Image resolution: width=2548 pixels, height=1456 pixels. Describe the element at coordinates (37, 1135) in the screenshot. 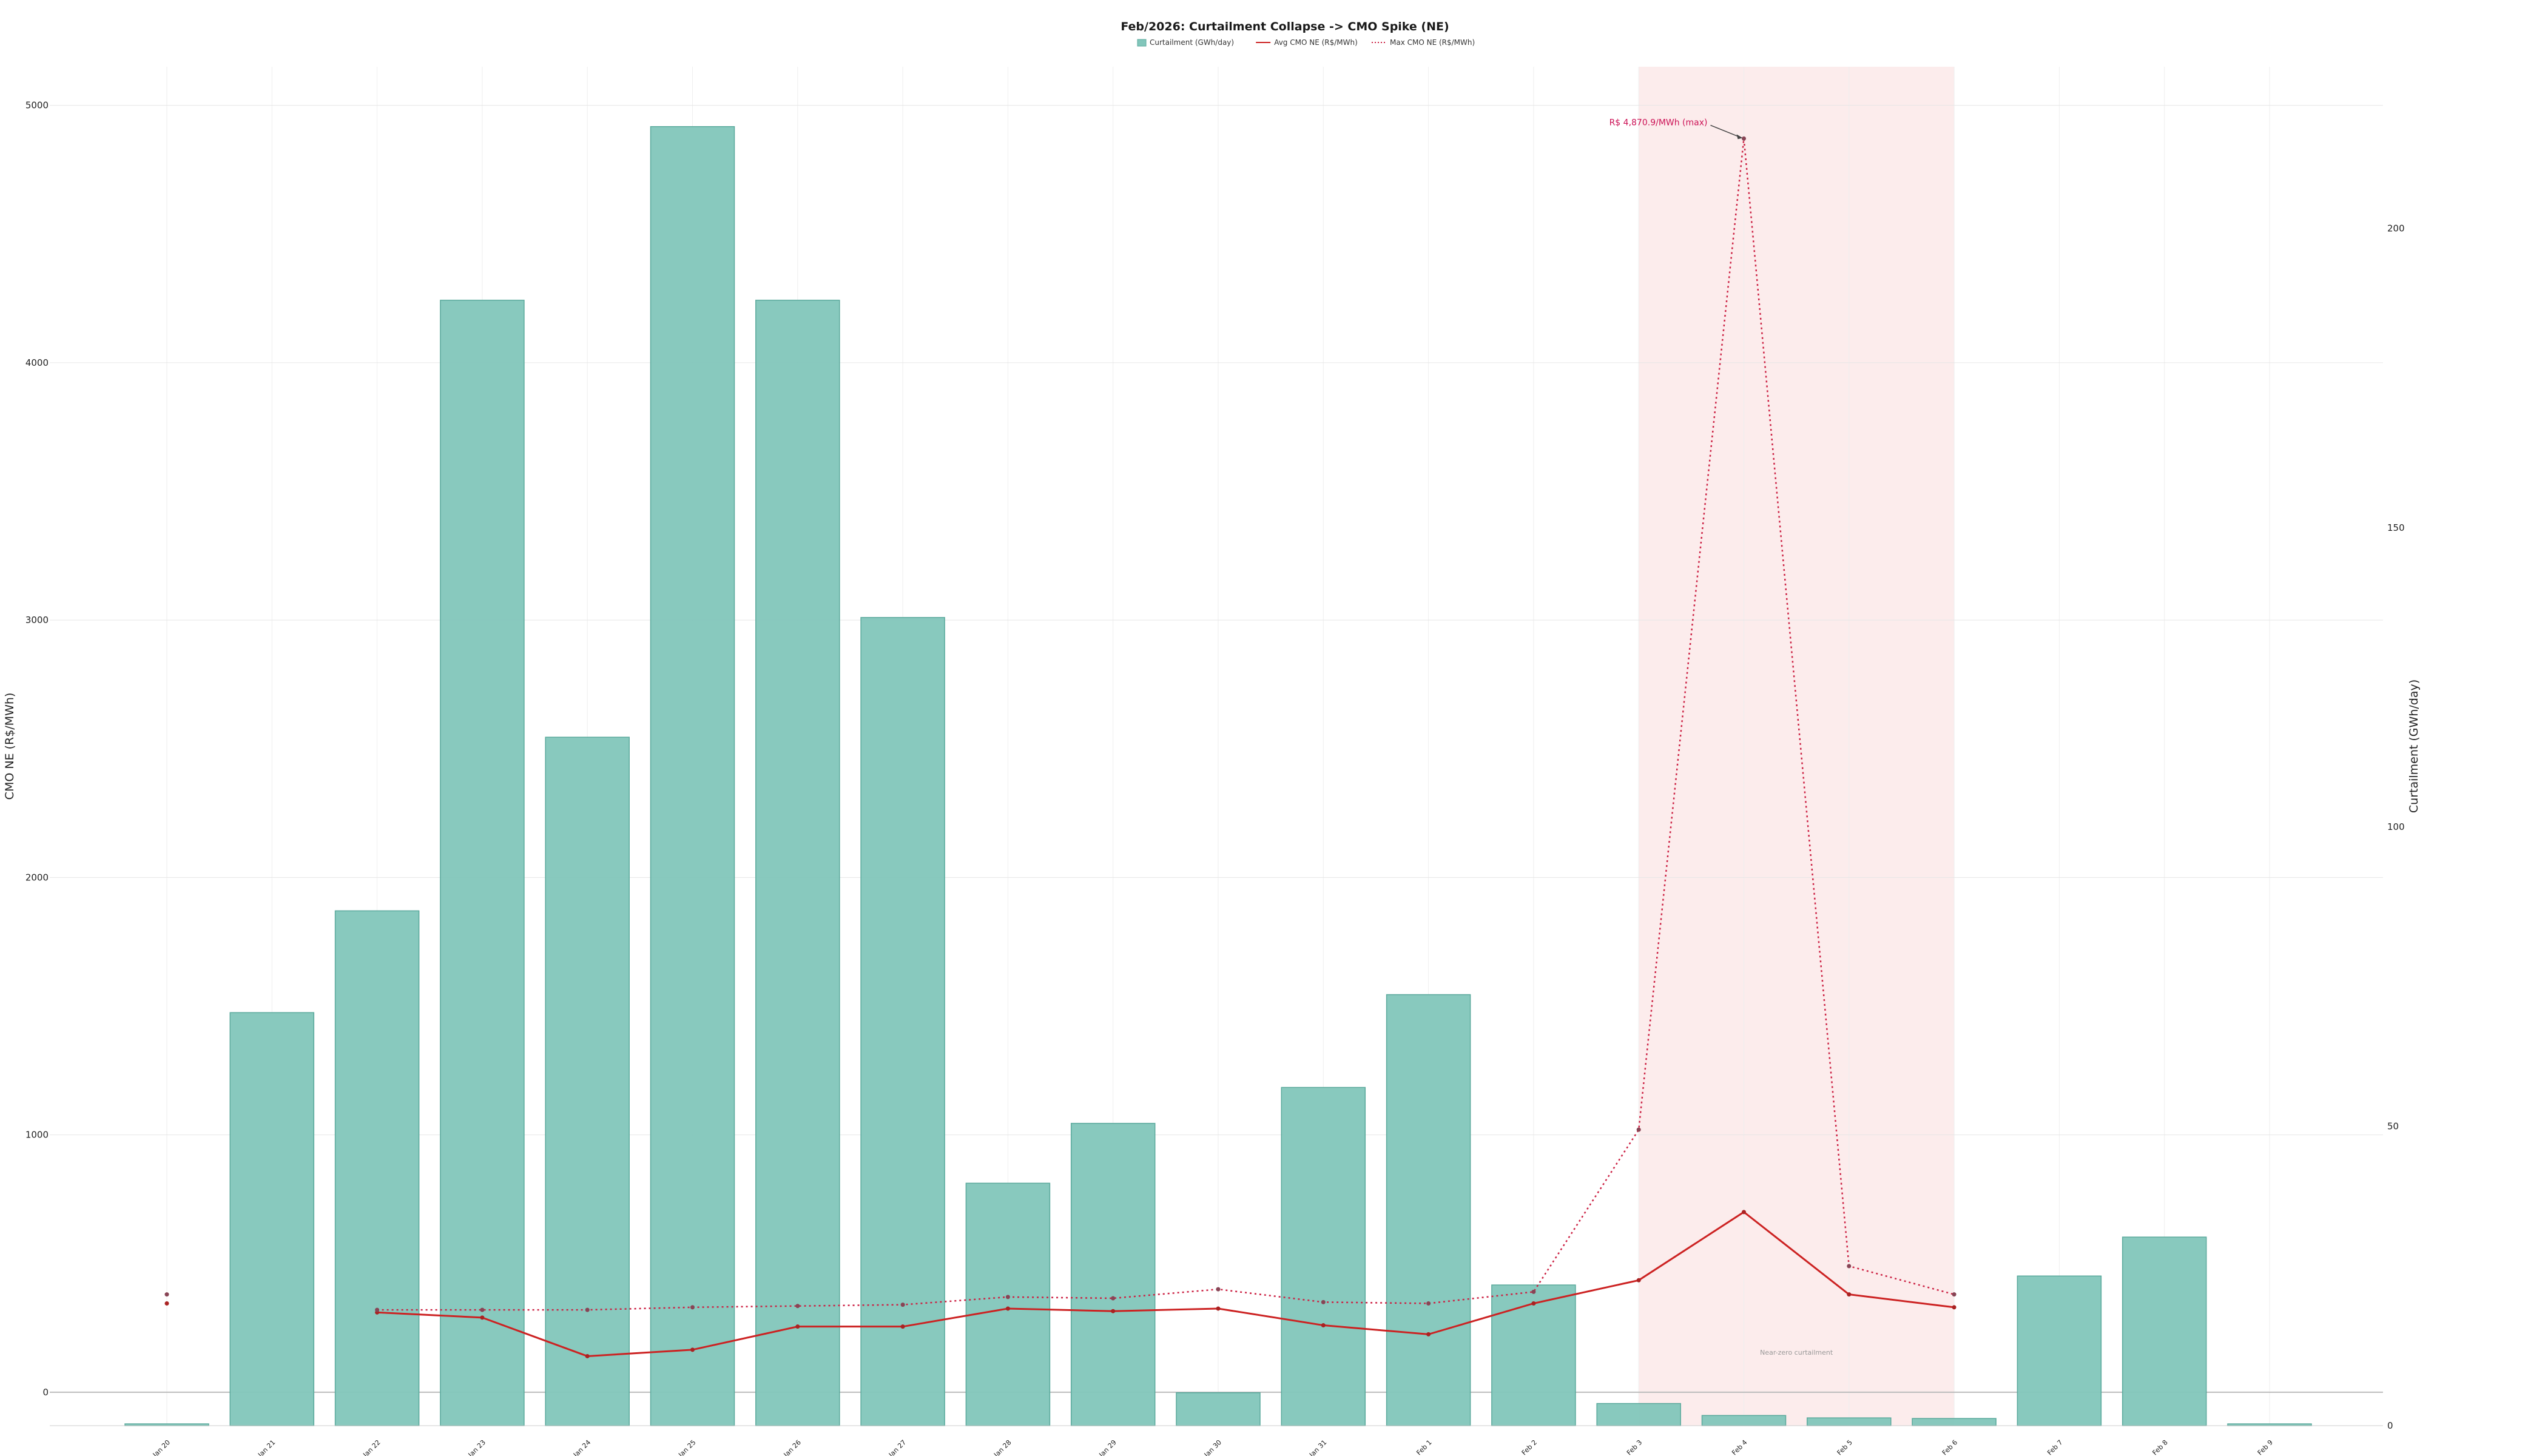

I see `y-tick-label: 1000` at that location.